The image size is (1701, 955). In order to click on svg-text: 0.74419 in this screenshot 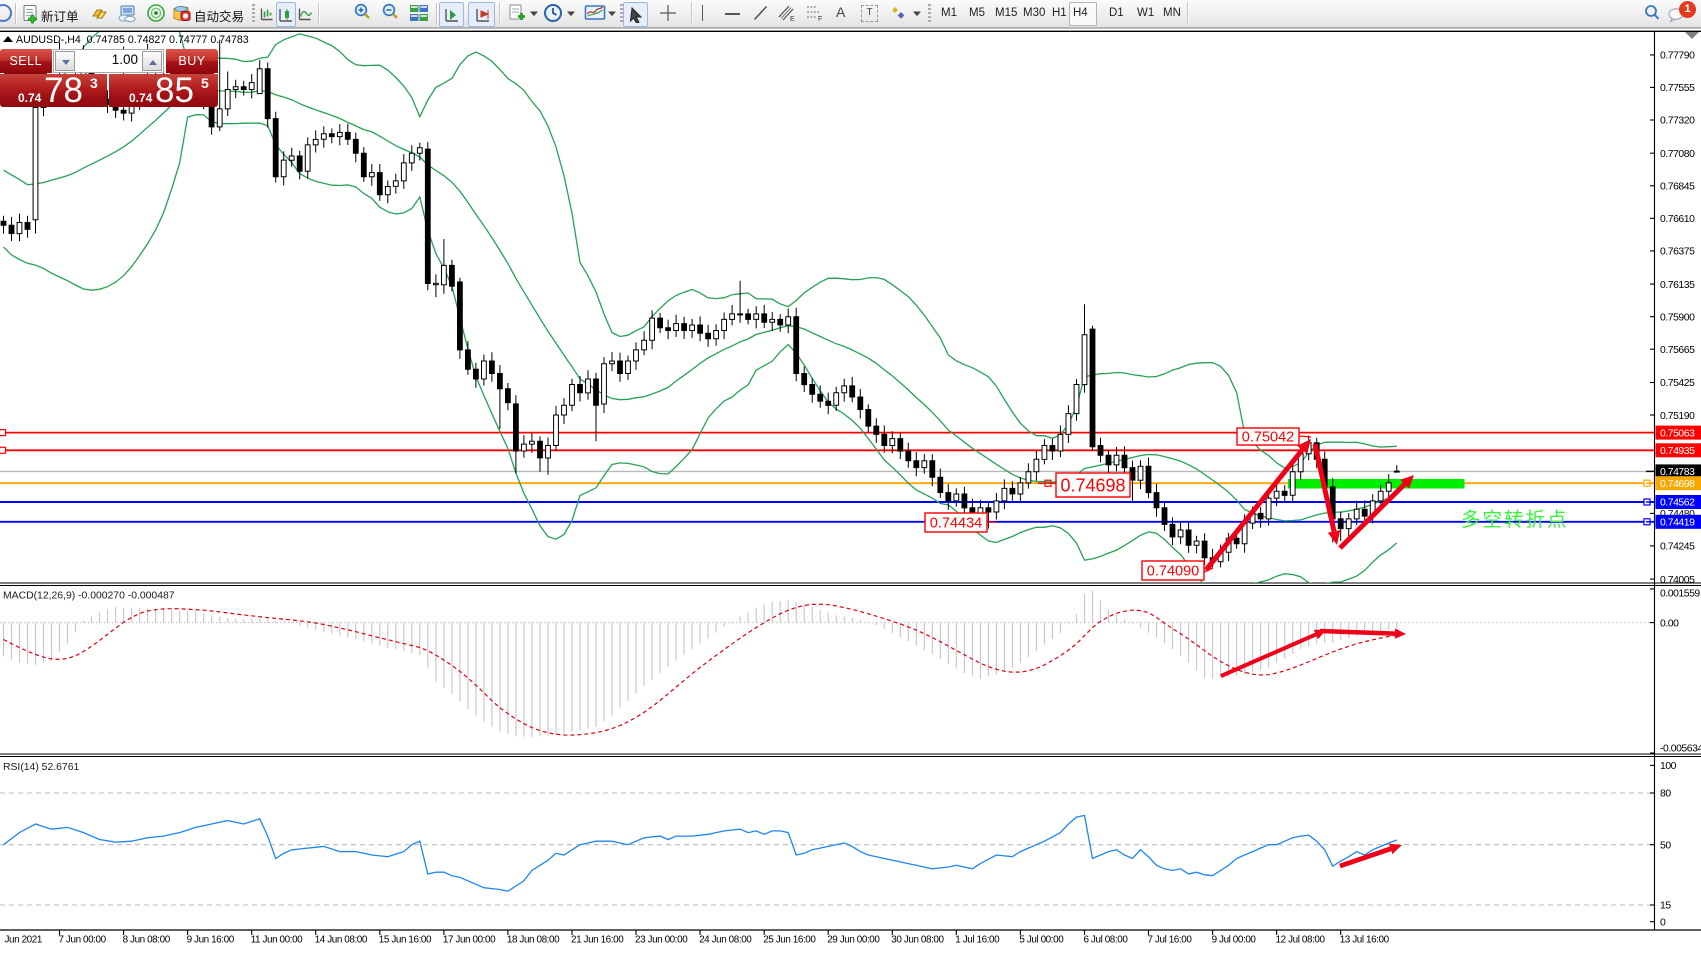, I will do `click(1677, 523)`.